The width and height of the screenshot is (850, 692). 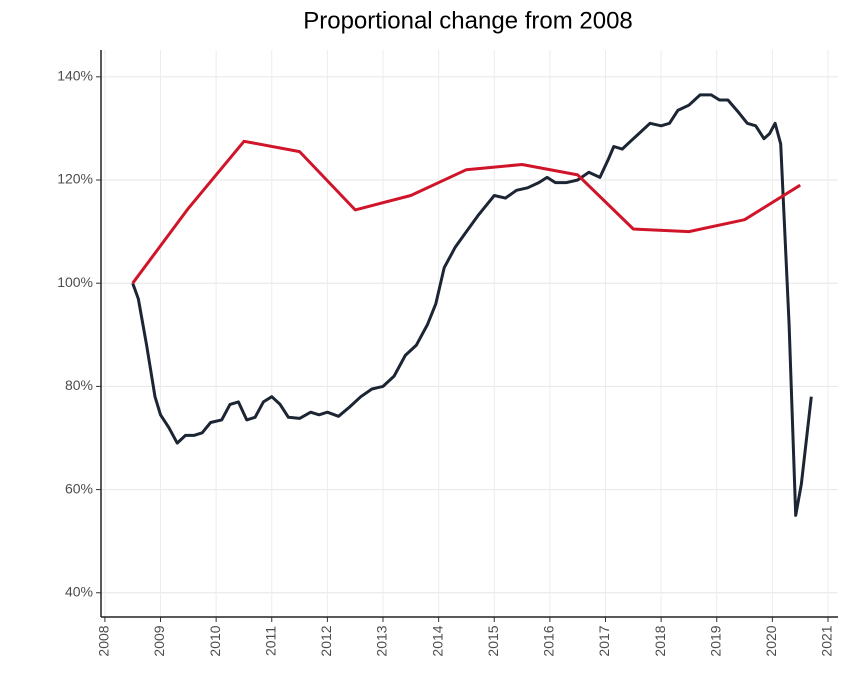 I want to click on x-tick-label: 2016, so click(x=549, y=640).